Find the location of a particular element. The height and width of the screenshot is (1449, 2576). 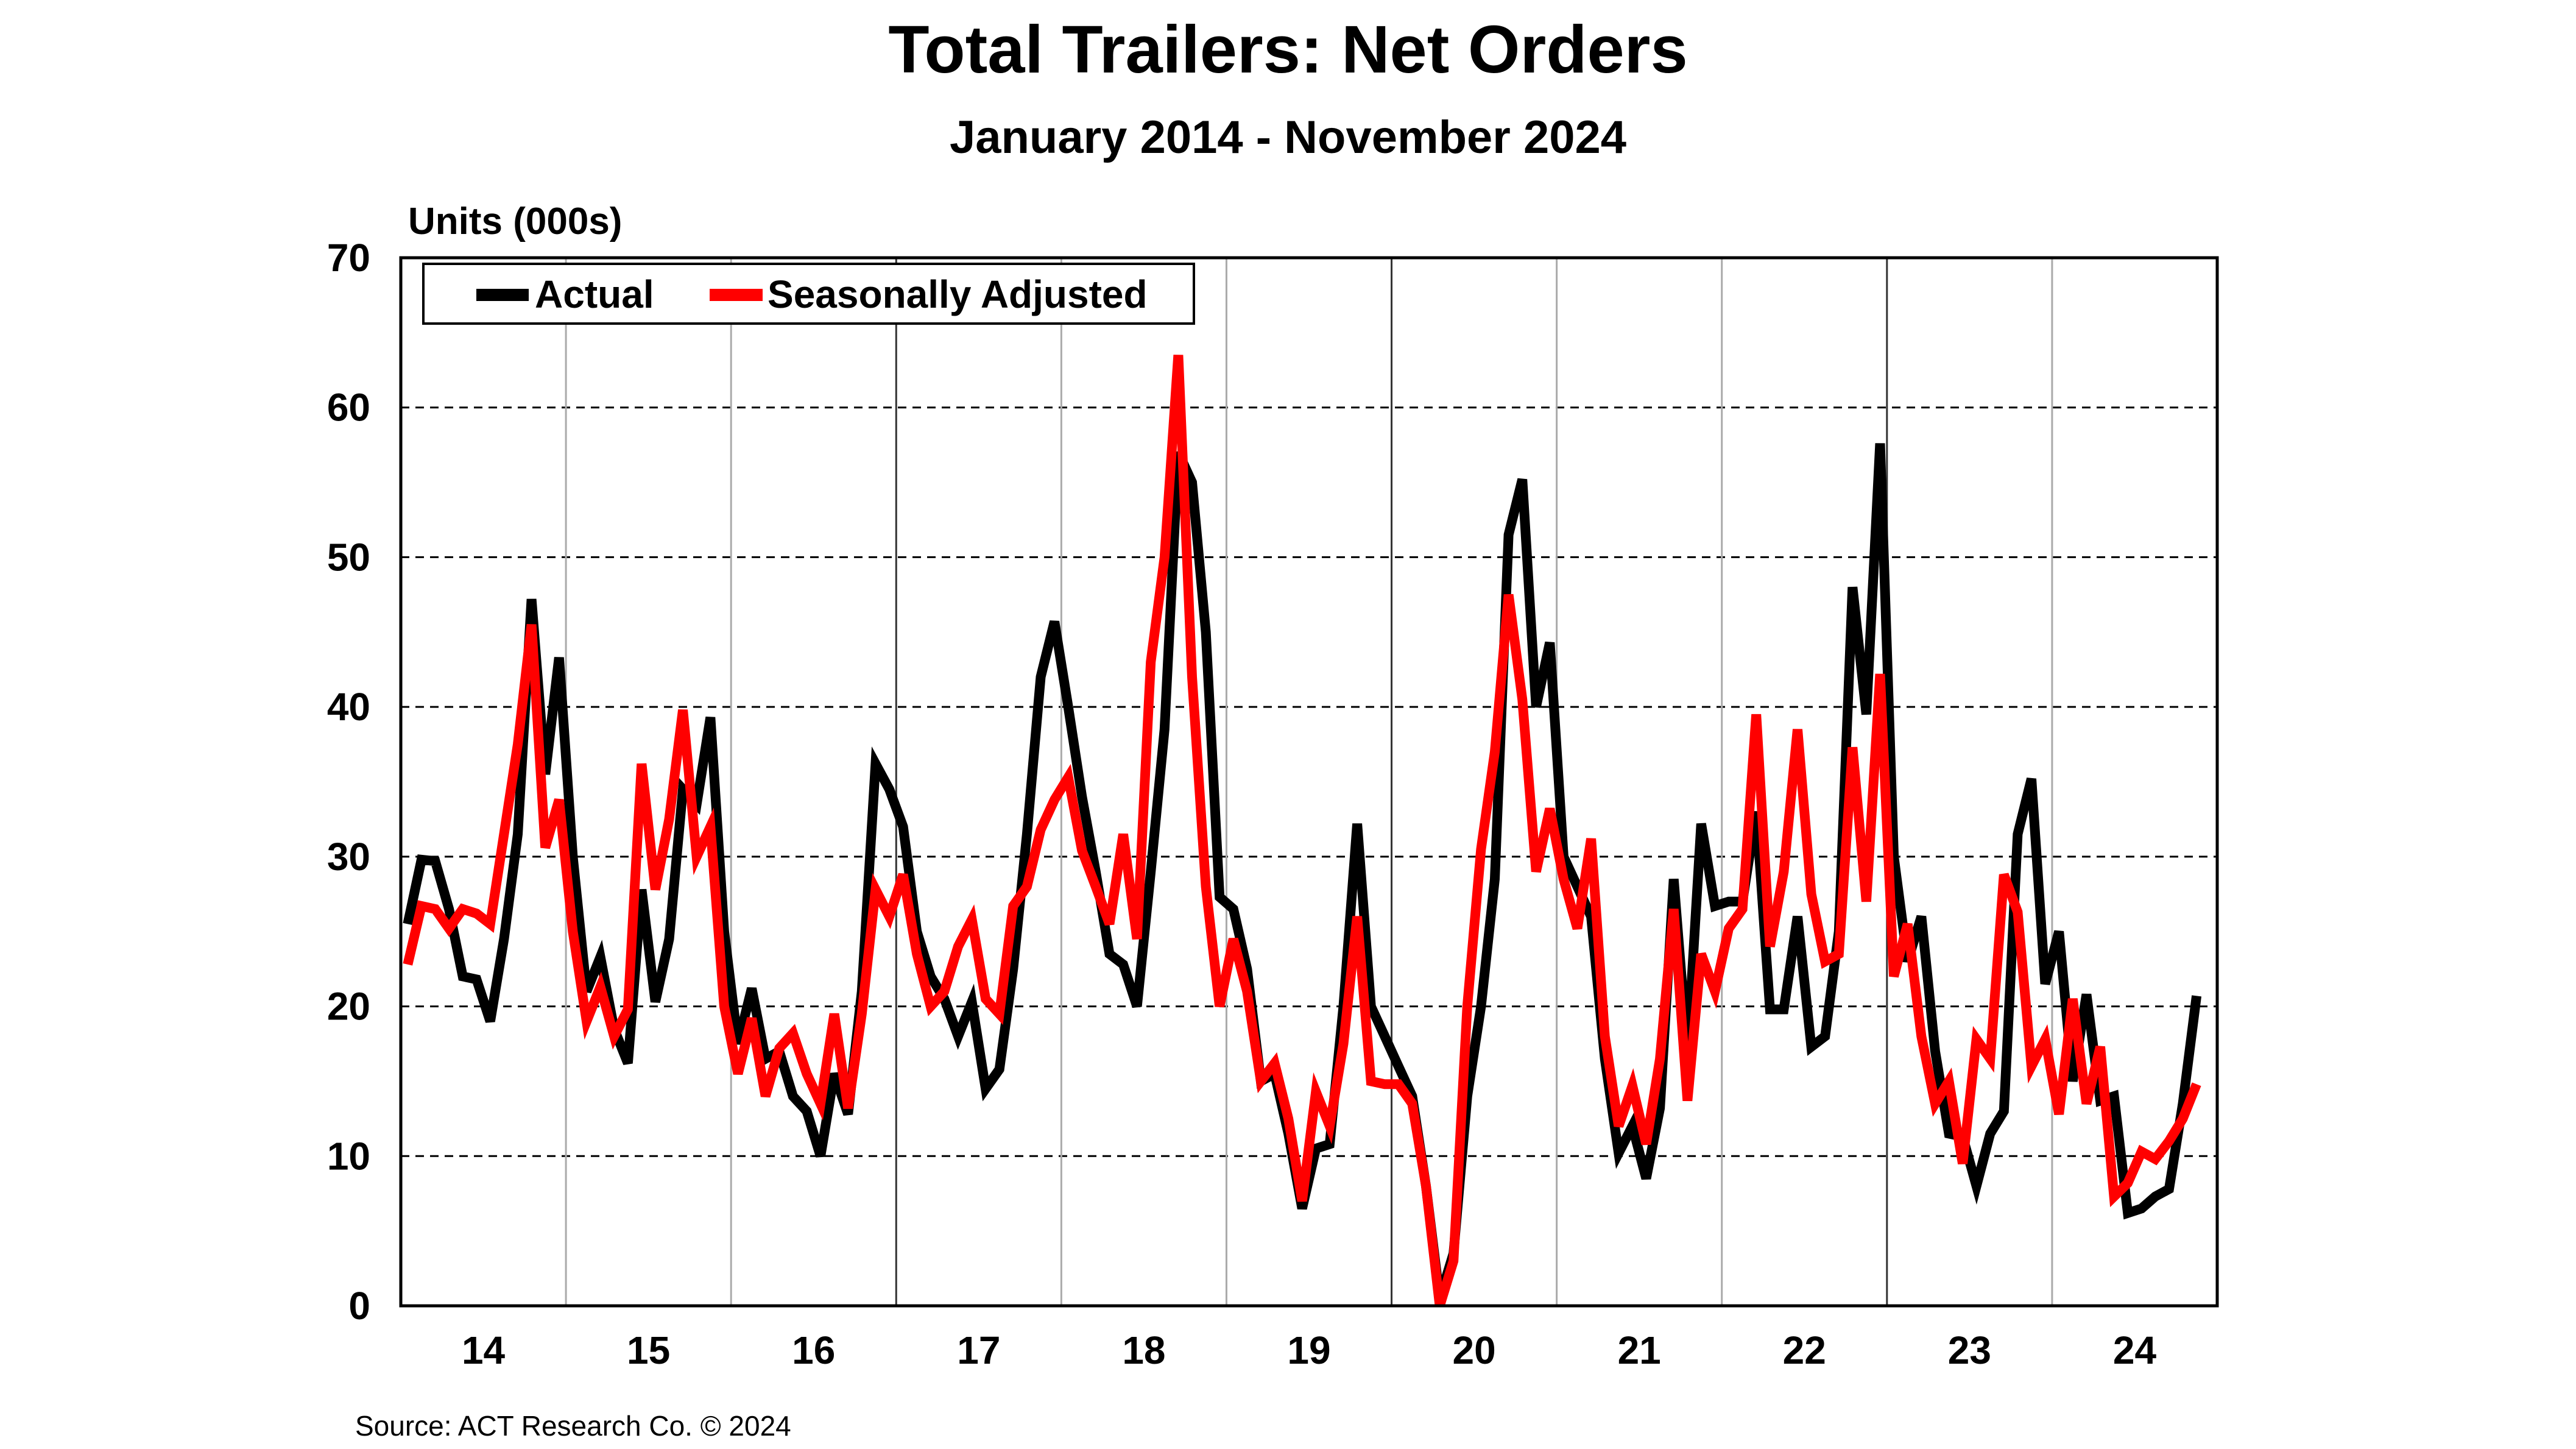

x-tick-label: 16 is located at coordinates (813, 1350).